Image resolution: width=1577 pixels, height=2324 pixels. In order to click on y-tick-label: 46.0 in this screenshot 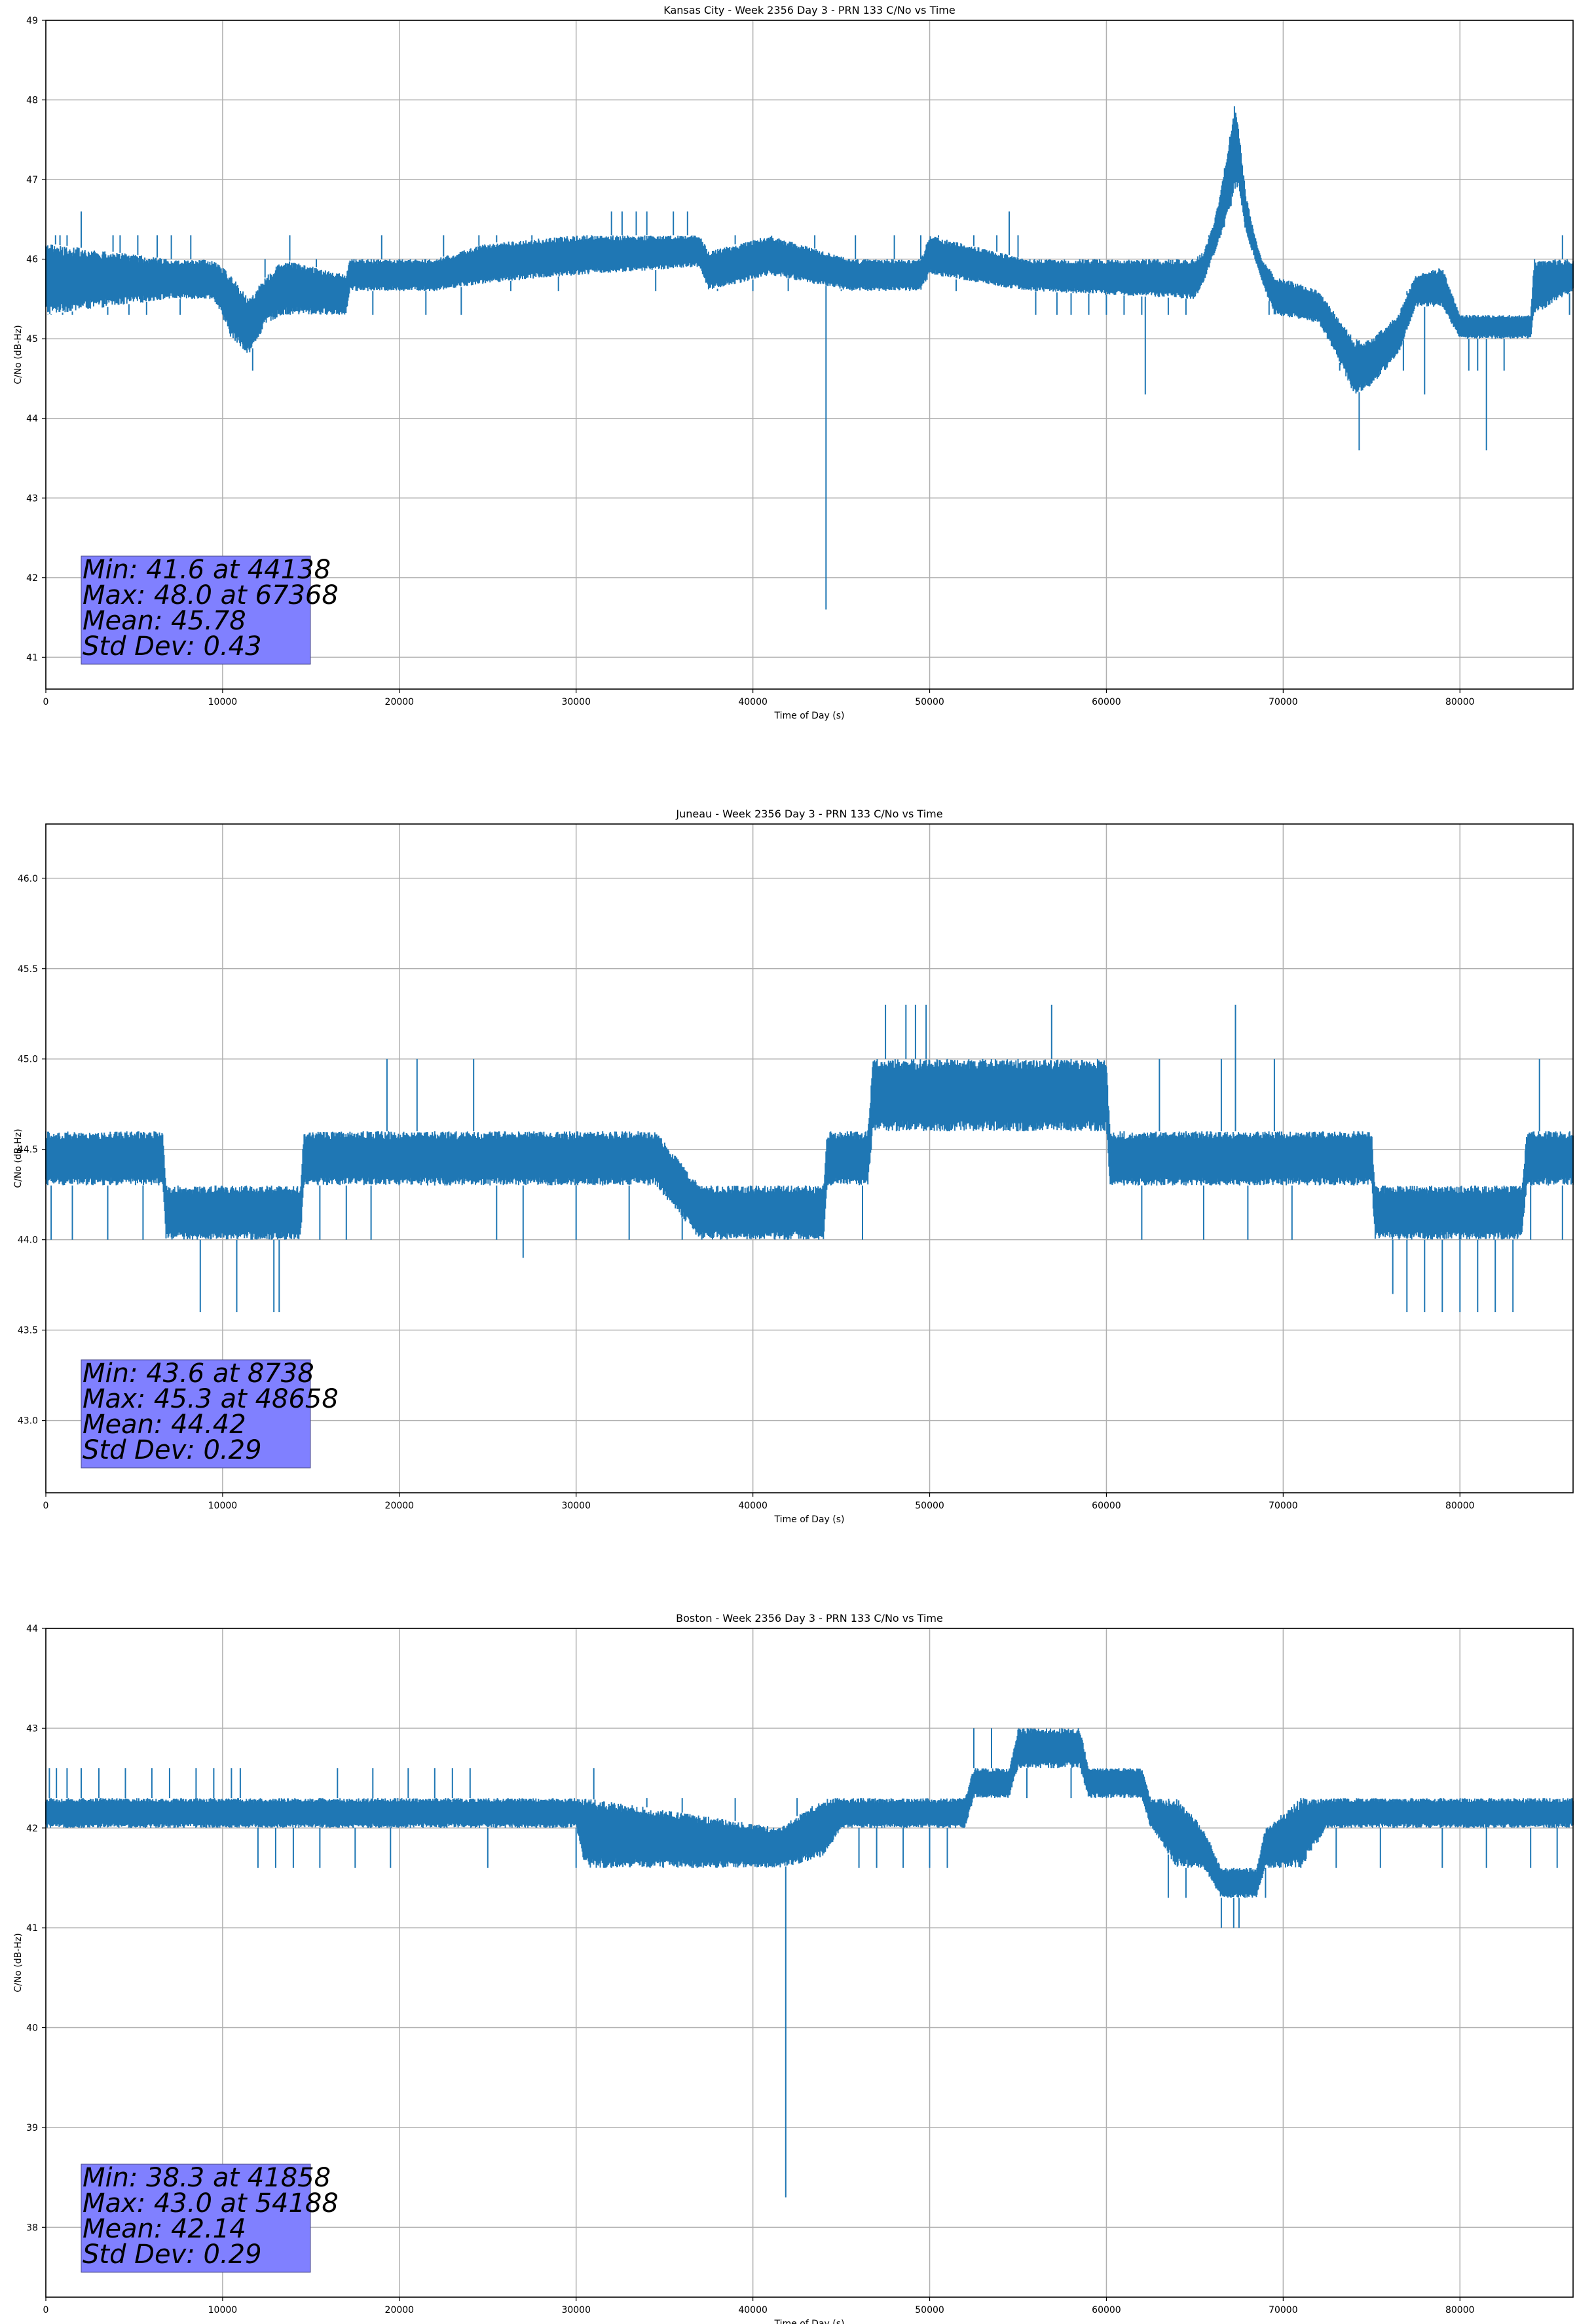, I will do `click(28, 879)`.